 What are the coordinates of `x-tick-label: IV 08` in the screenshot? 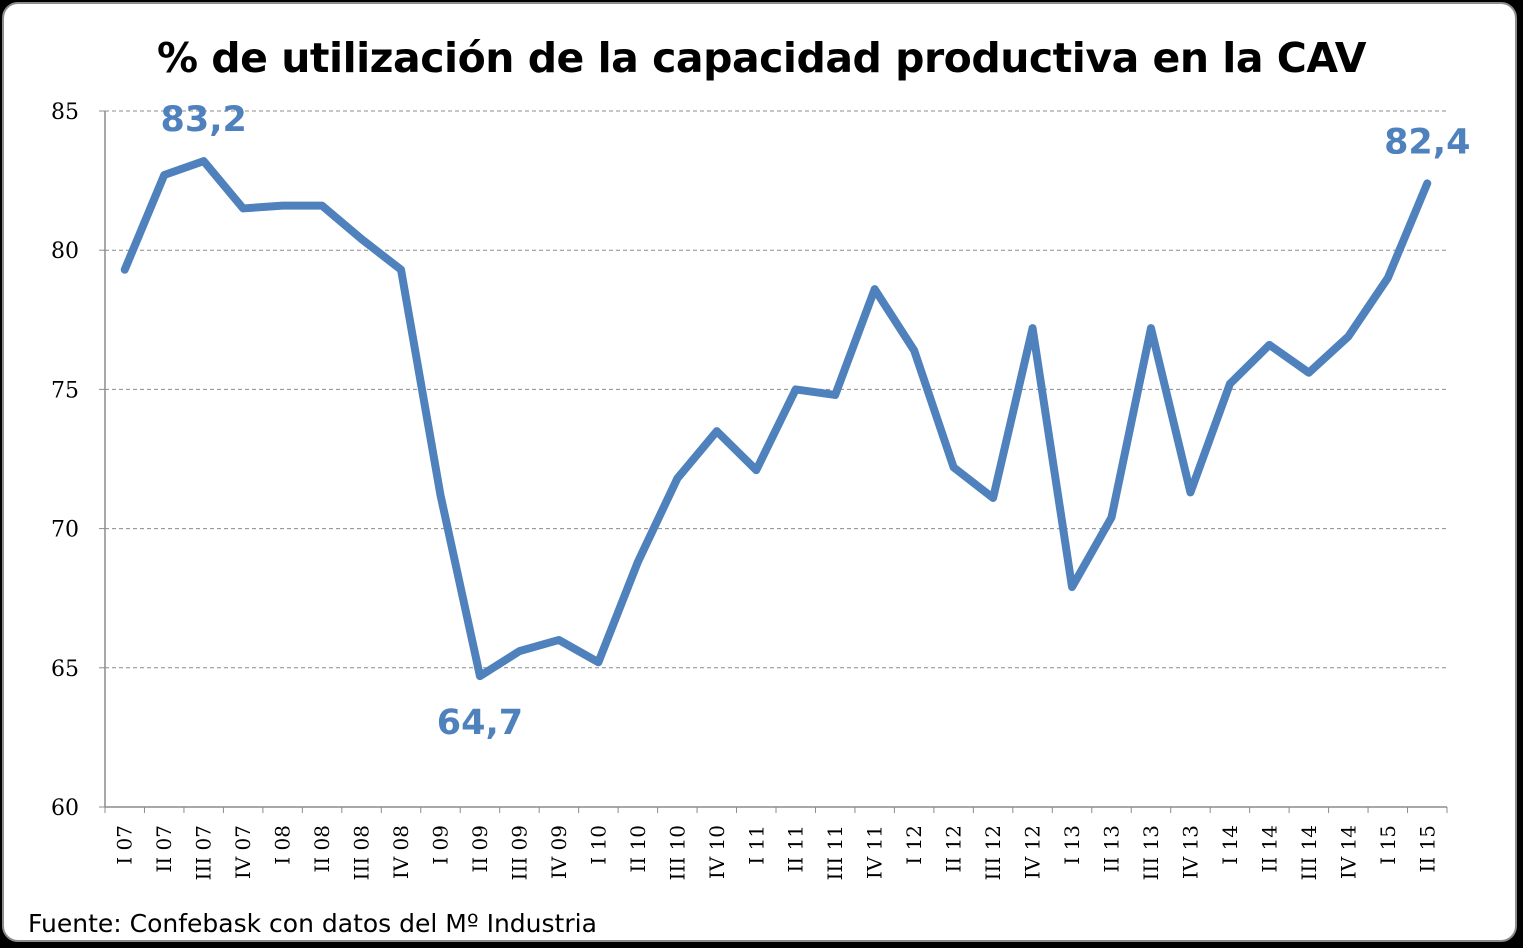 It's located at (401, 852).